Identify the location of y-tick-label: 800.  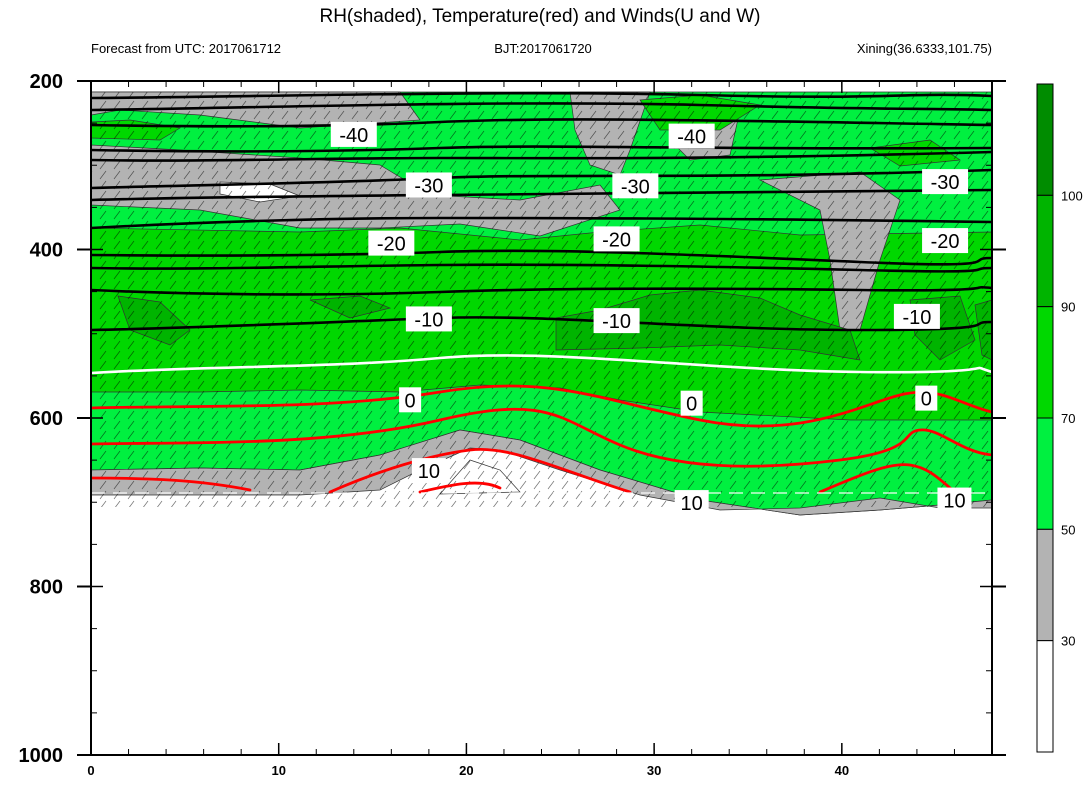
(46, 588).